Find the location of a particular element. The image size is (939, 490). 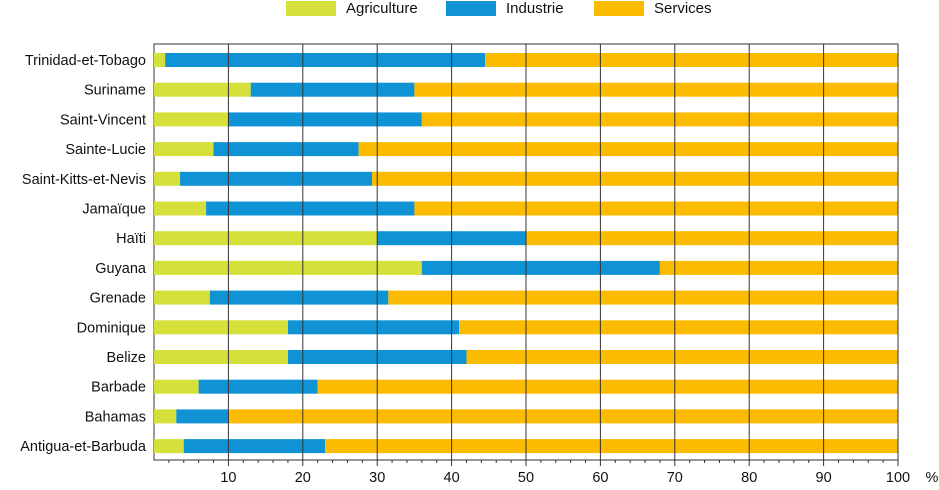

bar-agriculture-sainte-lucie is located at coordinates (184, 149).